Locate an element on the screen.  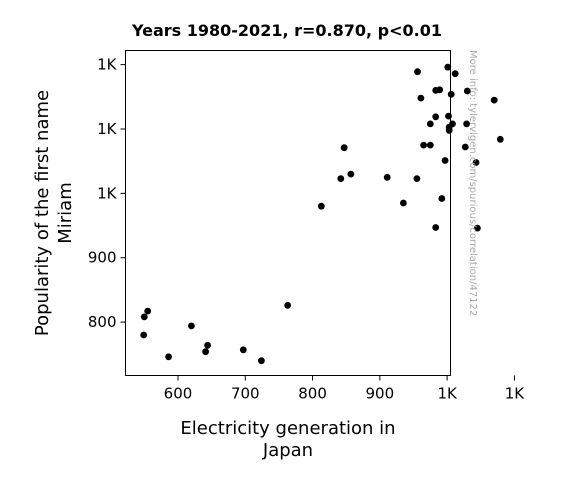
x-tick-label: 800 is located at coordinates (312, 394).